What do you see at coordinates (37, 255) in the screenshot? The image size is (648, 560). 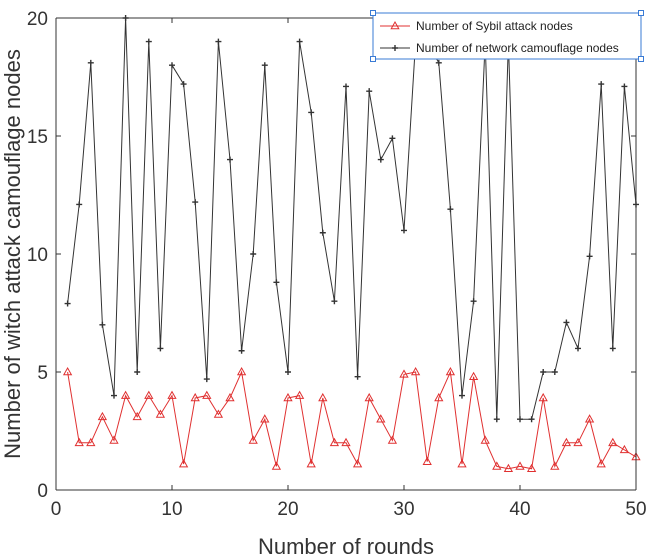 I see `y-tick-label: 10` at bounding box center [37, 255].